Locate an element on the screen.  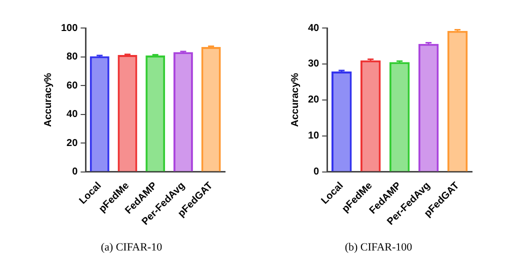
y-tick-label: 30 is located at coordinates (314, 64).